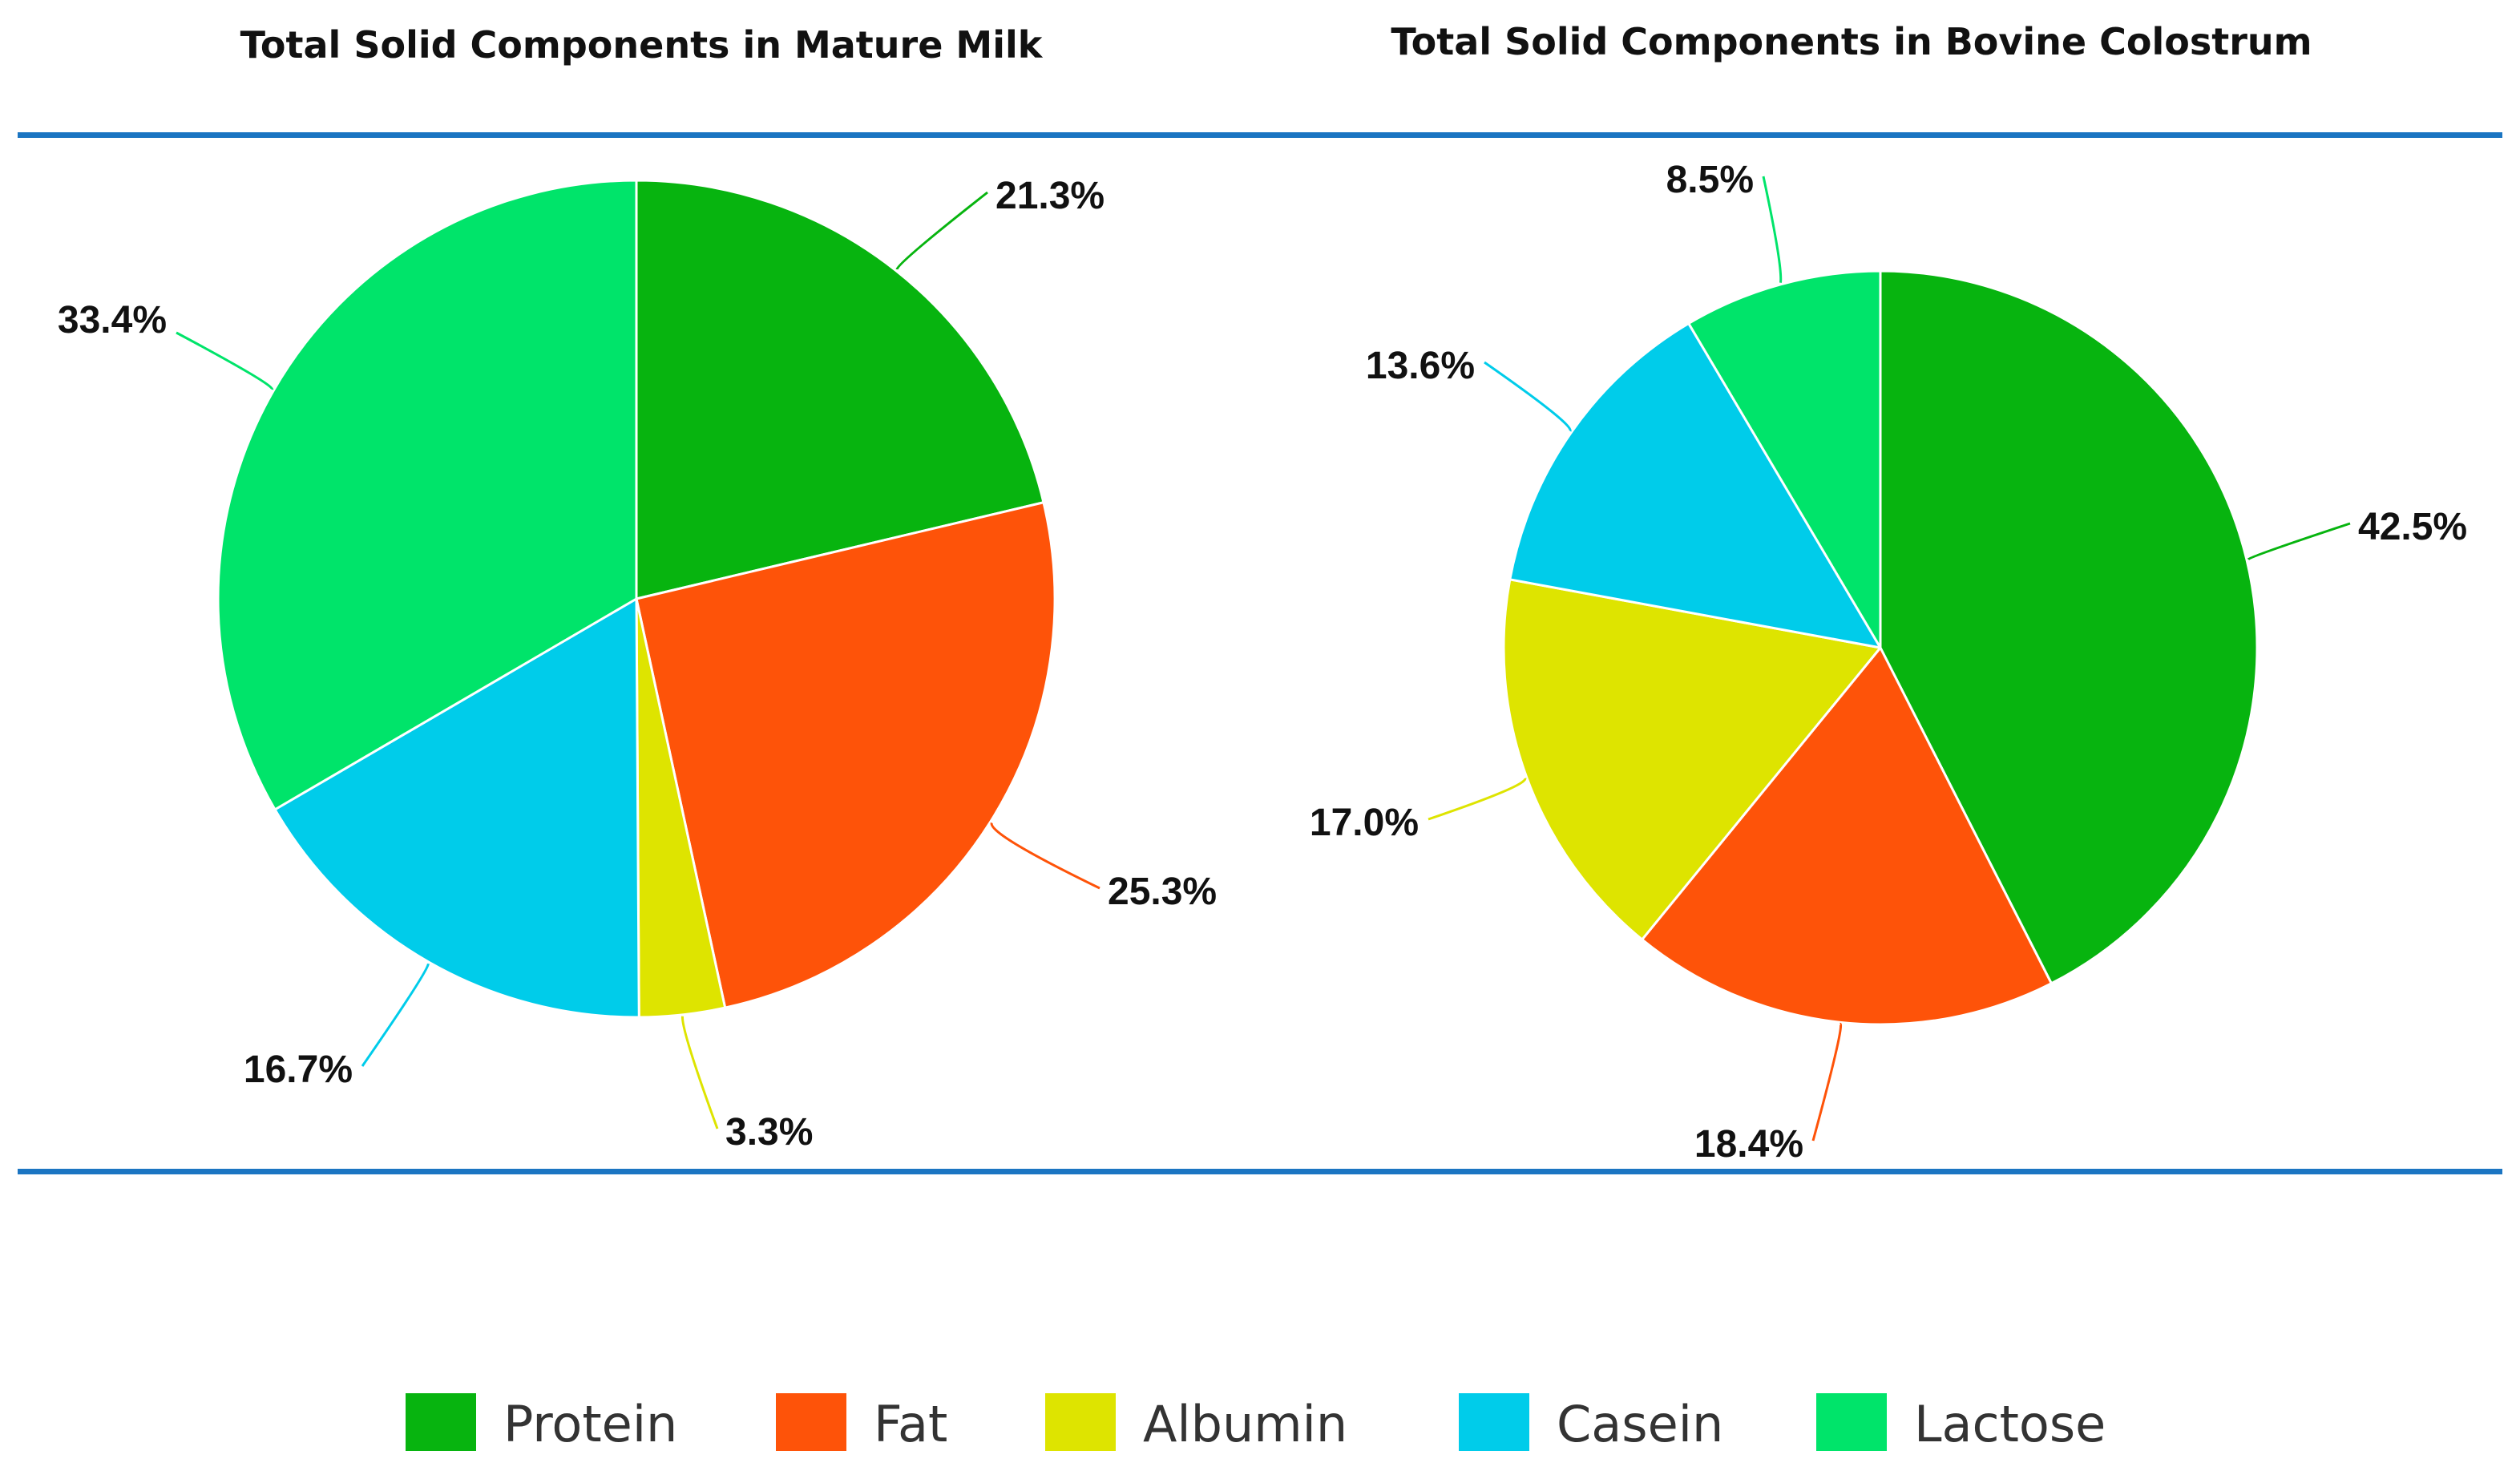 Image resolution: width=2520 pixels, height=1479 pixels. I want to click on legend-label-fat: Fat, so click(910, 1424).